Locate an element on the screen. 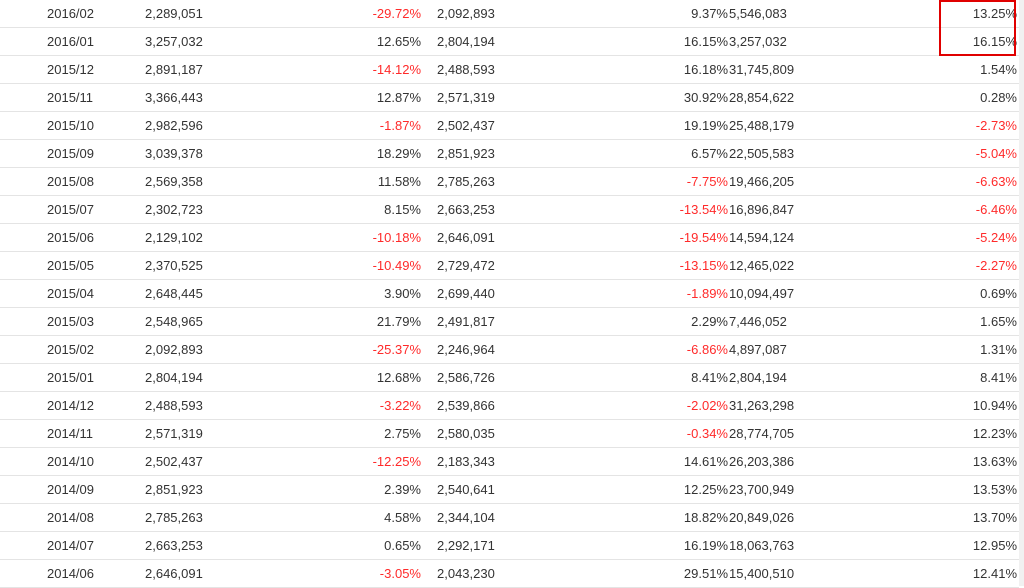 The image size is (1024, 588). month-cell: 2014/08 is located at coordinates (72, 517).